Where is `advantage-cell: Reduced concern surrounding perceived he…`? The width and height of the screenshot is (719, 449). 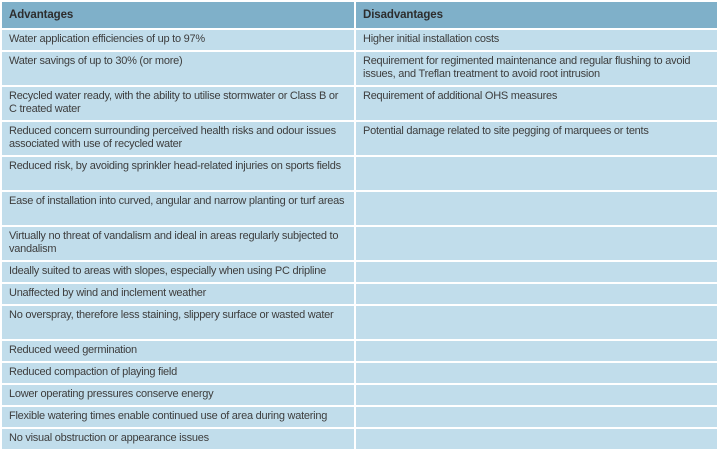
advantage-cell: Reduced concern surrounding perceived he… is located at coordinates (178, 138).